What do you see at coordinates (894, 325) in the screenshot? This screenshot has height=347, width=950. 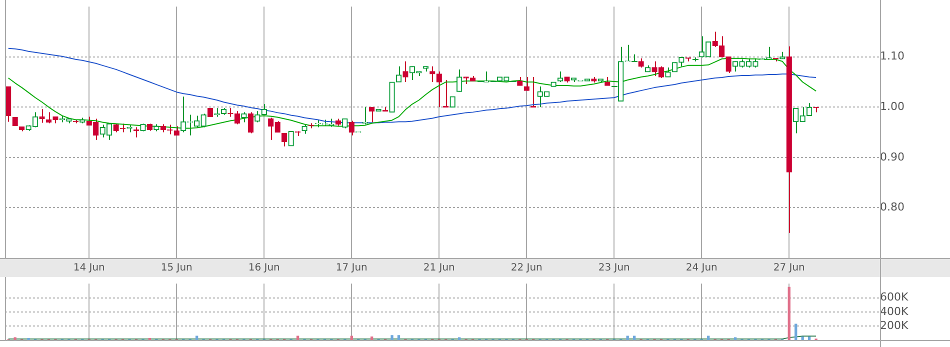 I see `y-tick-label: 200K` at bounding box center [894, 325].